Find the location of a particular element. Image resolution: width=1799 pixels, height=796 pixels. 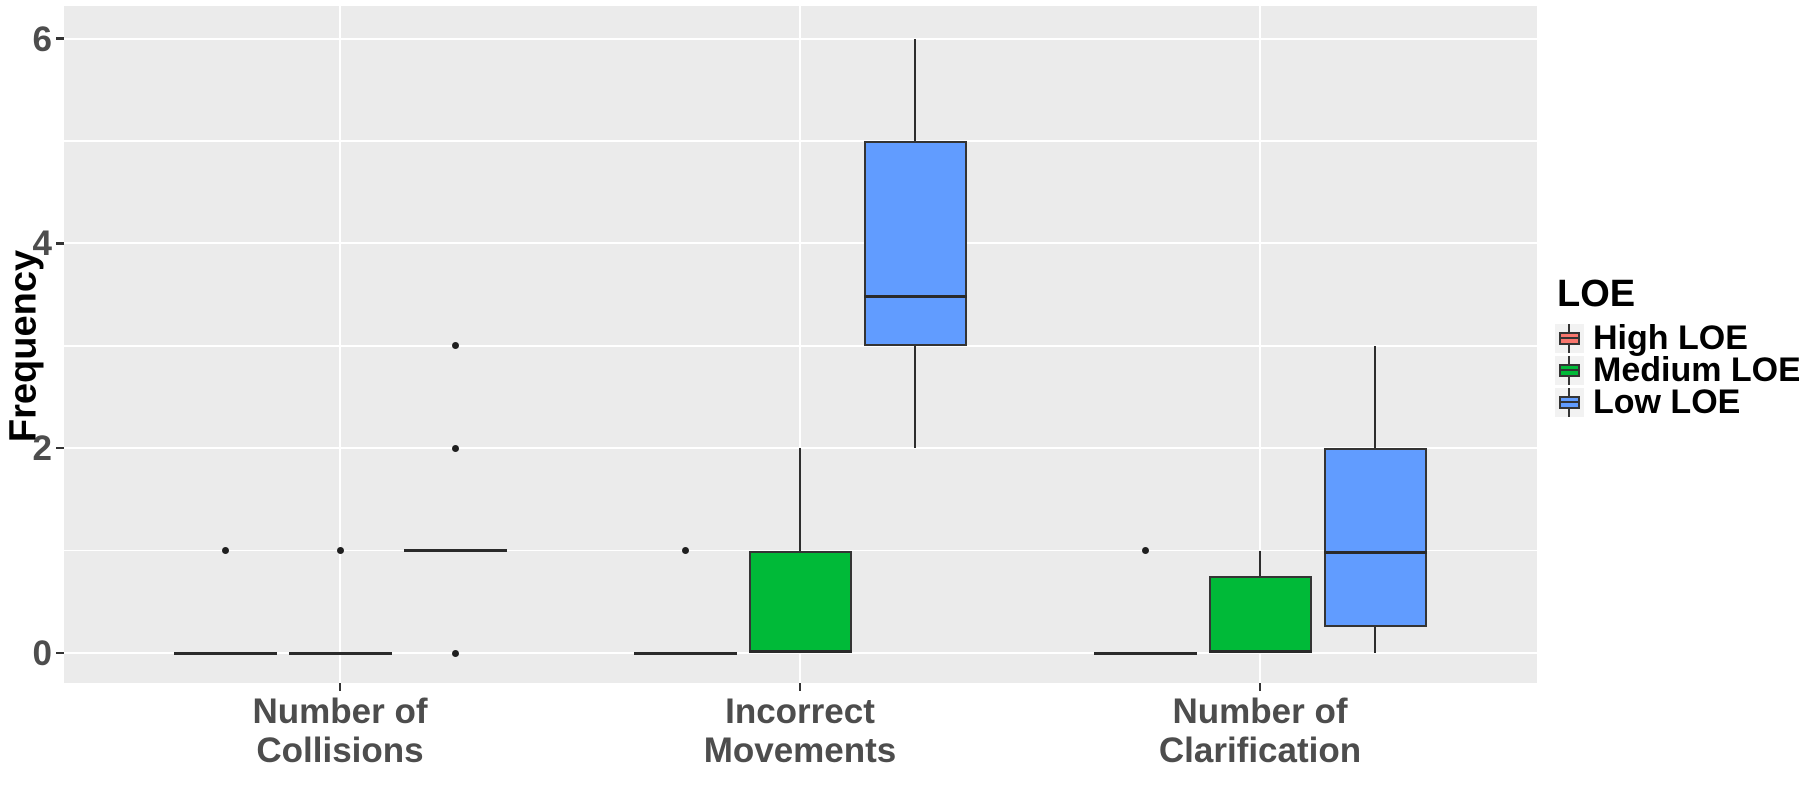

legend-entry-high-loe: High LOE is located at coordinates (1677, 338).